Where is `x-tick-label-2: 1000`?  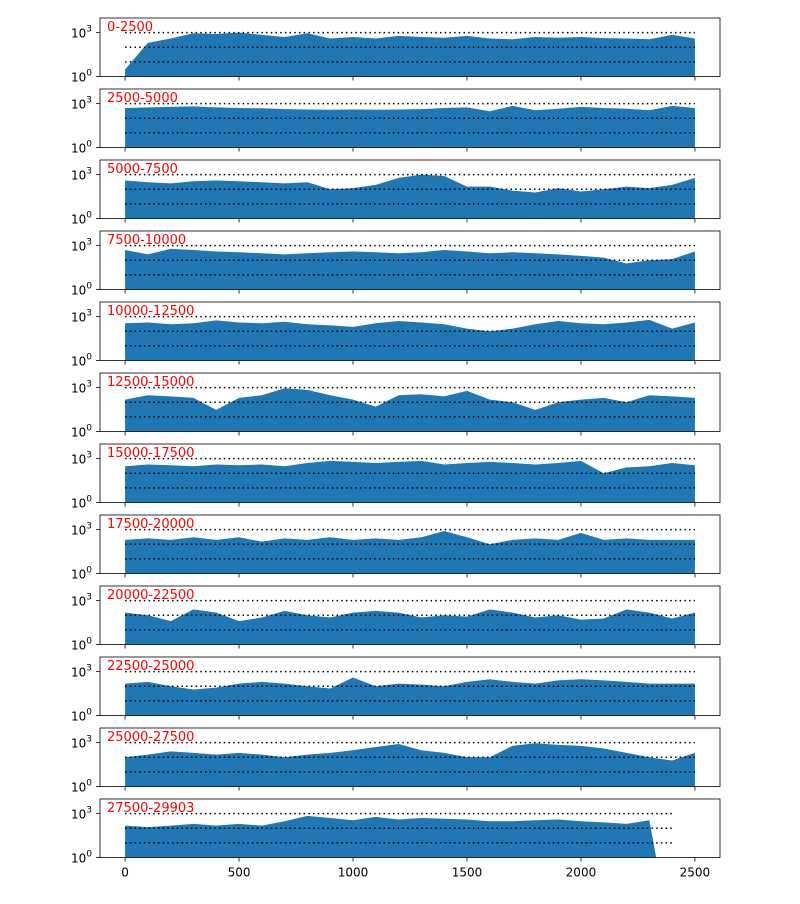
x-tick-label-2: 1000 is located at coordinates (353, 873).